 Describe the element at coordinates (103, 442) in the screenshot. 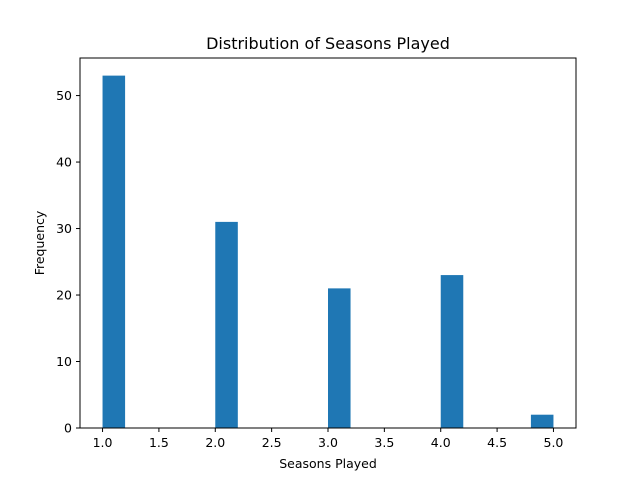

I see `x-tick-label-0: 1.0` at that location.